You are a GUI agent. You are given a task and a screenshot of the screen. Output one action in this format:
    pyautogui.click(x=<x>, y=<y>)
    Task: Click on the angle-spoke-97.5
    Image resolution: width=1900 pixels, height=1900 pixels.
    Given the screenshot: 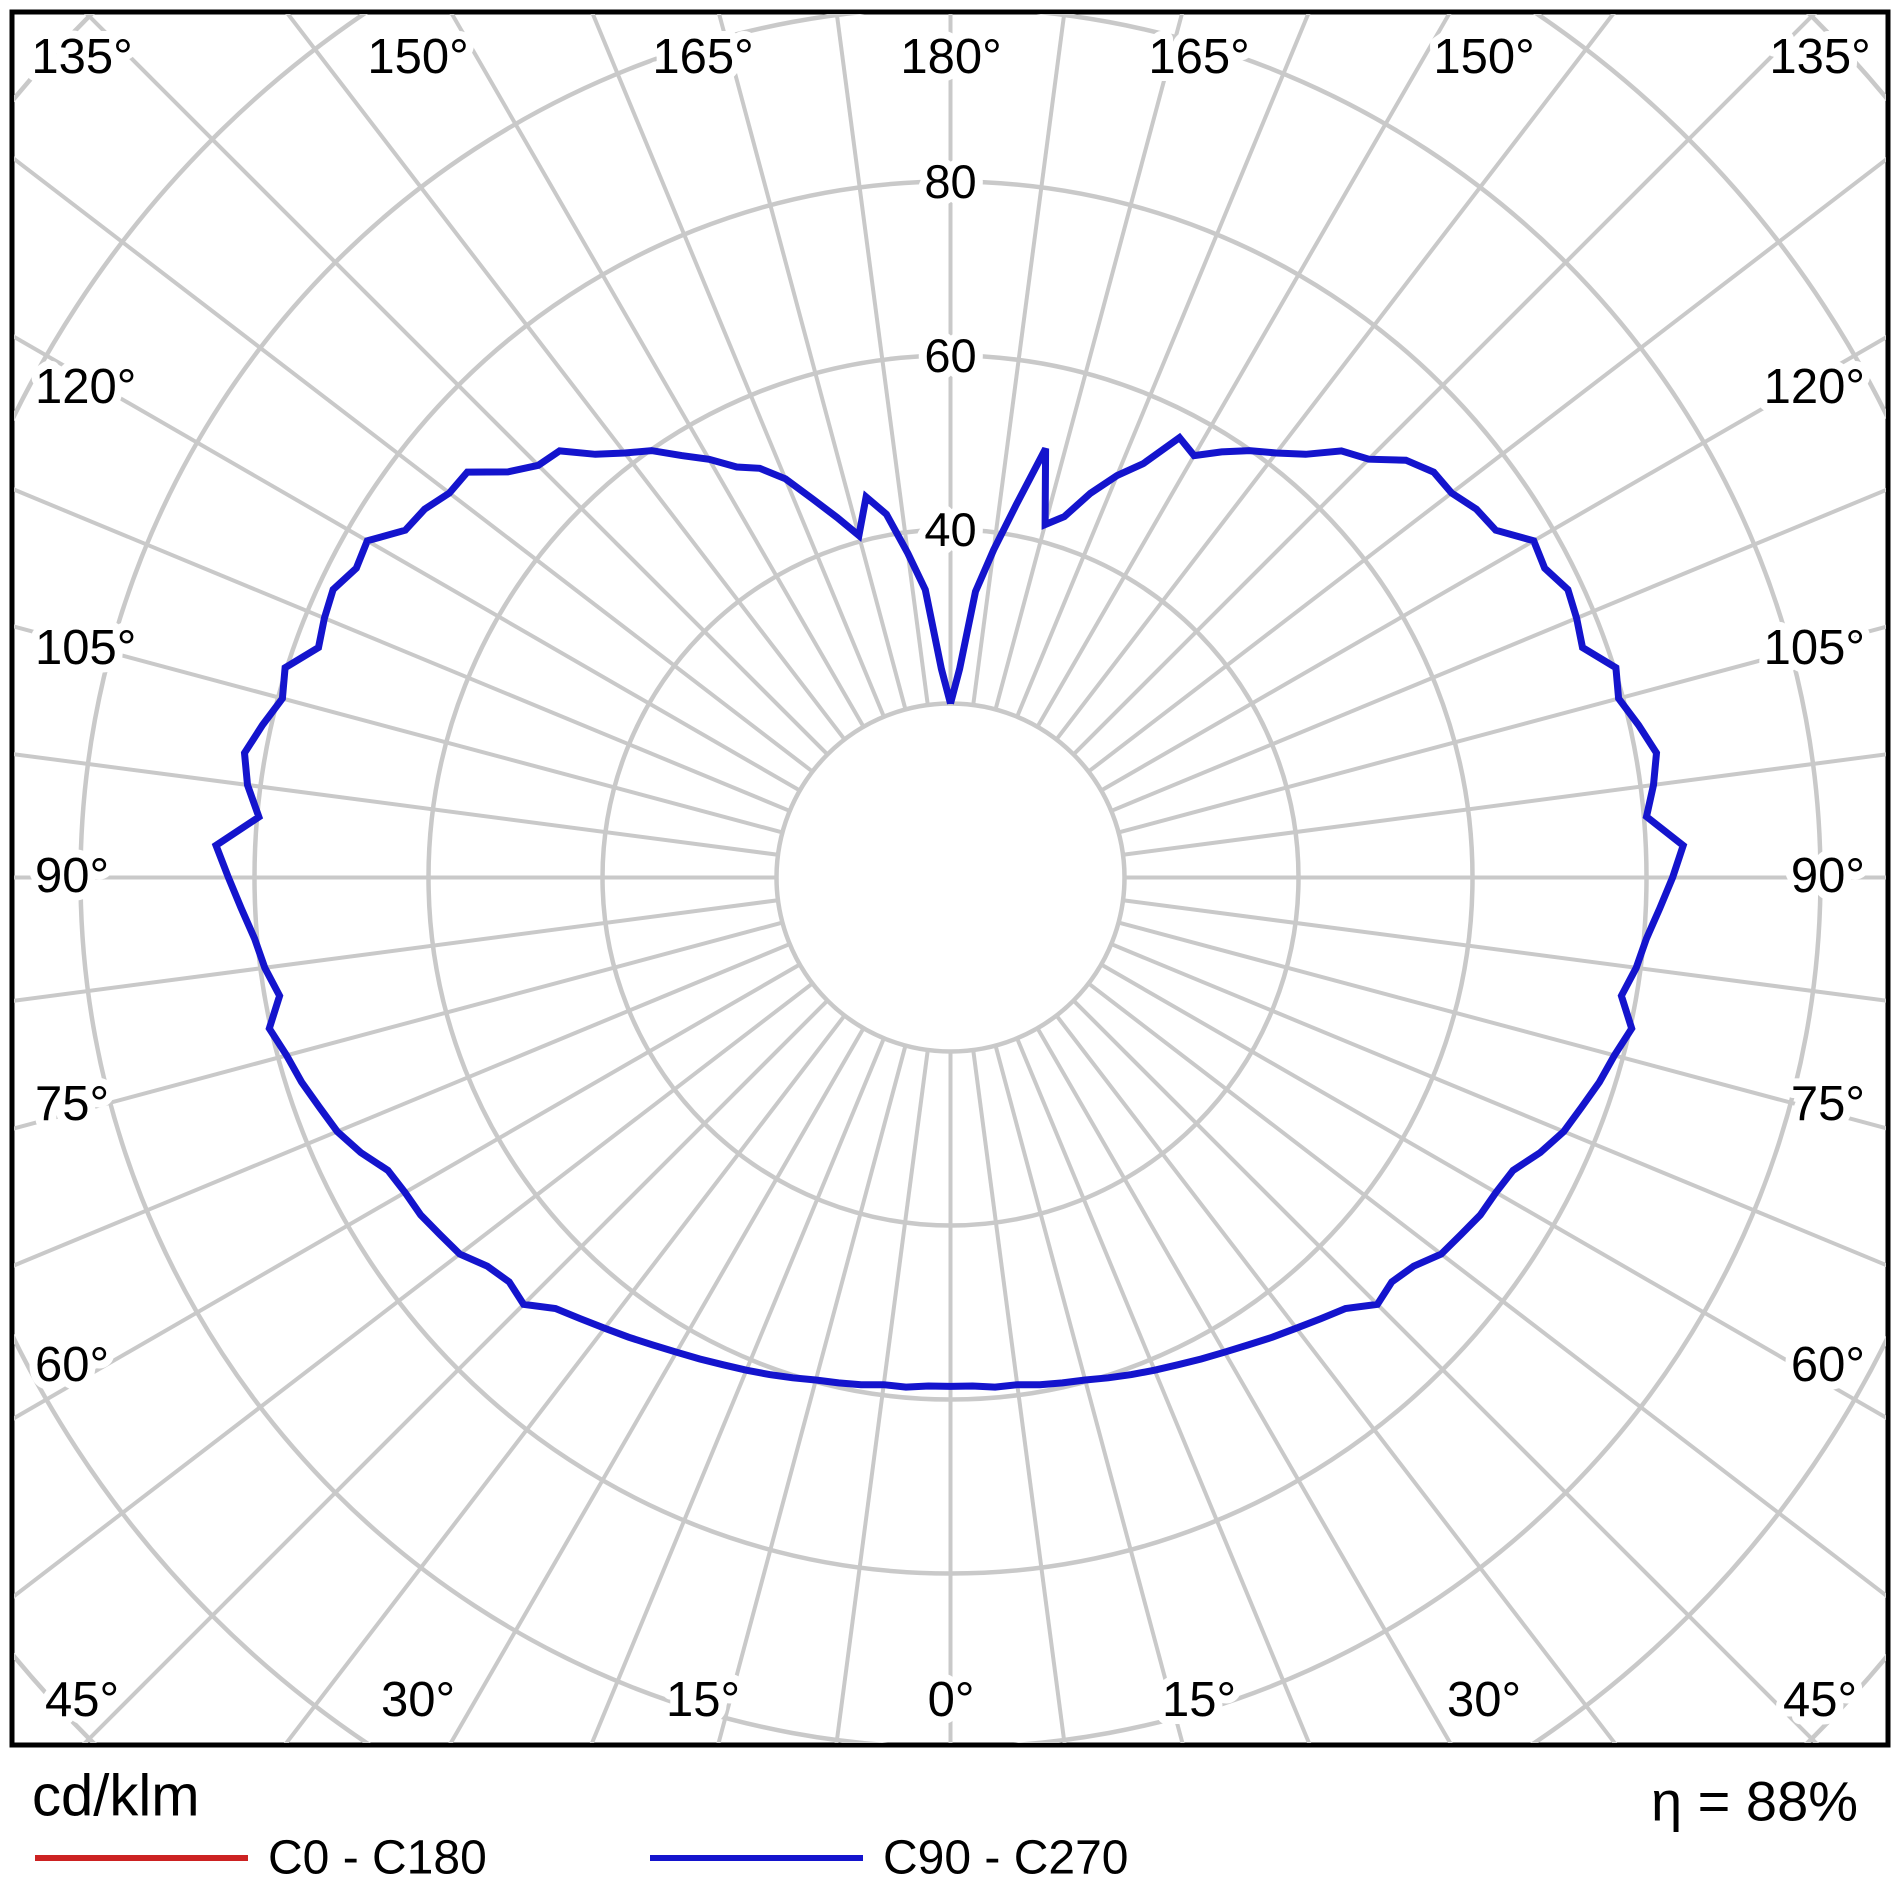 What is the action you would take?
    pyautogui.click(x=1504, y=950)
    